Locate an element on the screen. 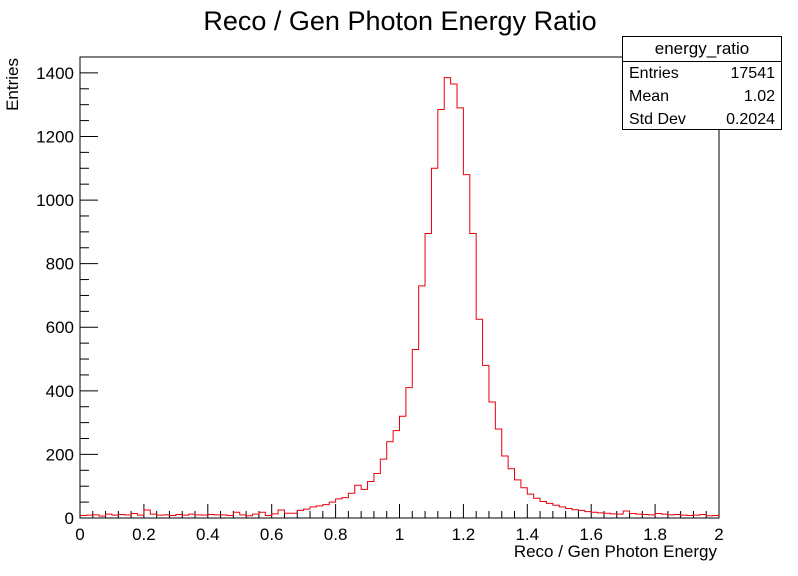  stats-entries-label: Entries is located at coordinates (654, 73).